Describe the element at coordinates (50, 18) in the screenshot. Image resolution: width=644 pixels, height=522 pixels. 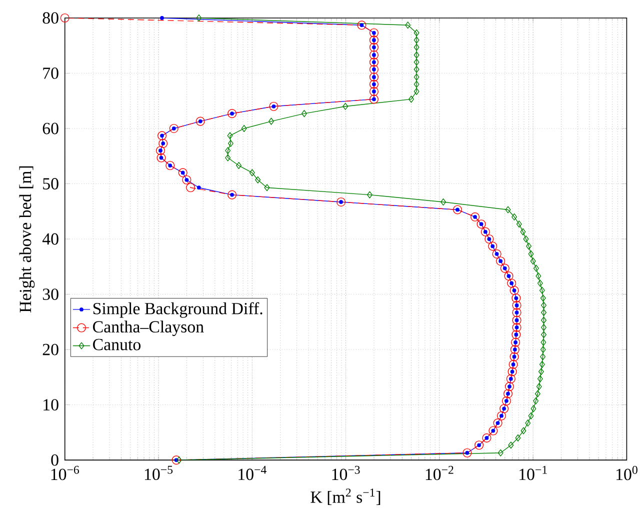
I see `y-tick-label: 80` at that location.